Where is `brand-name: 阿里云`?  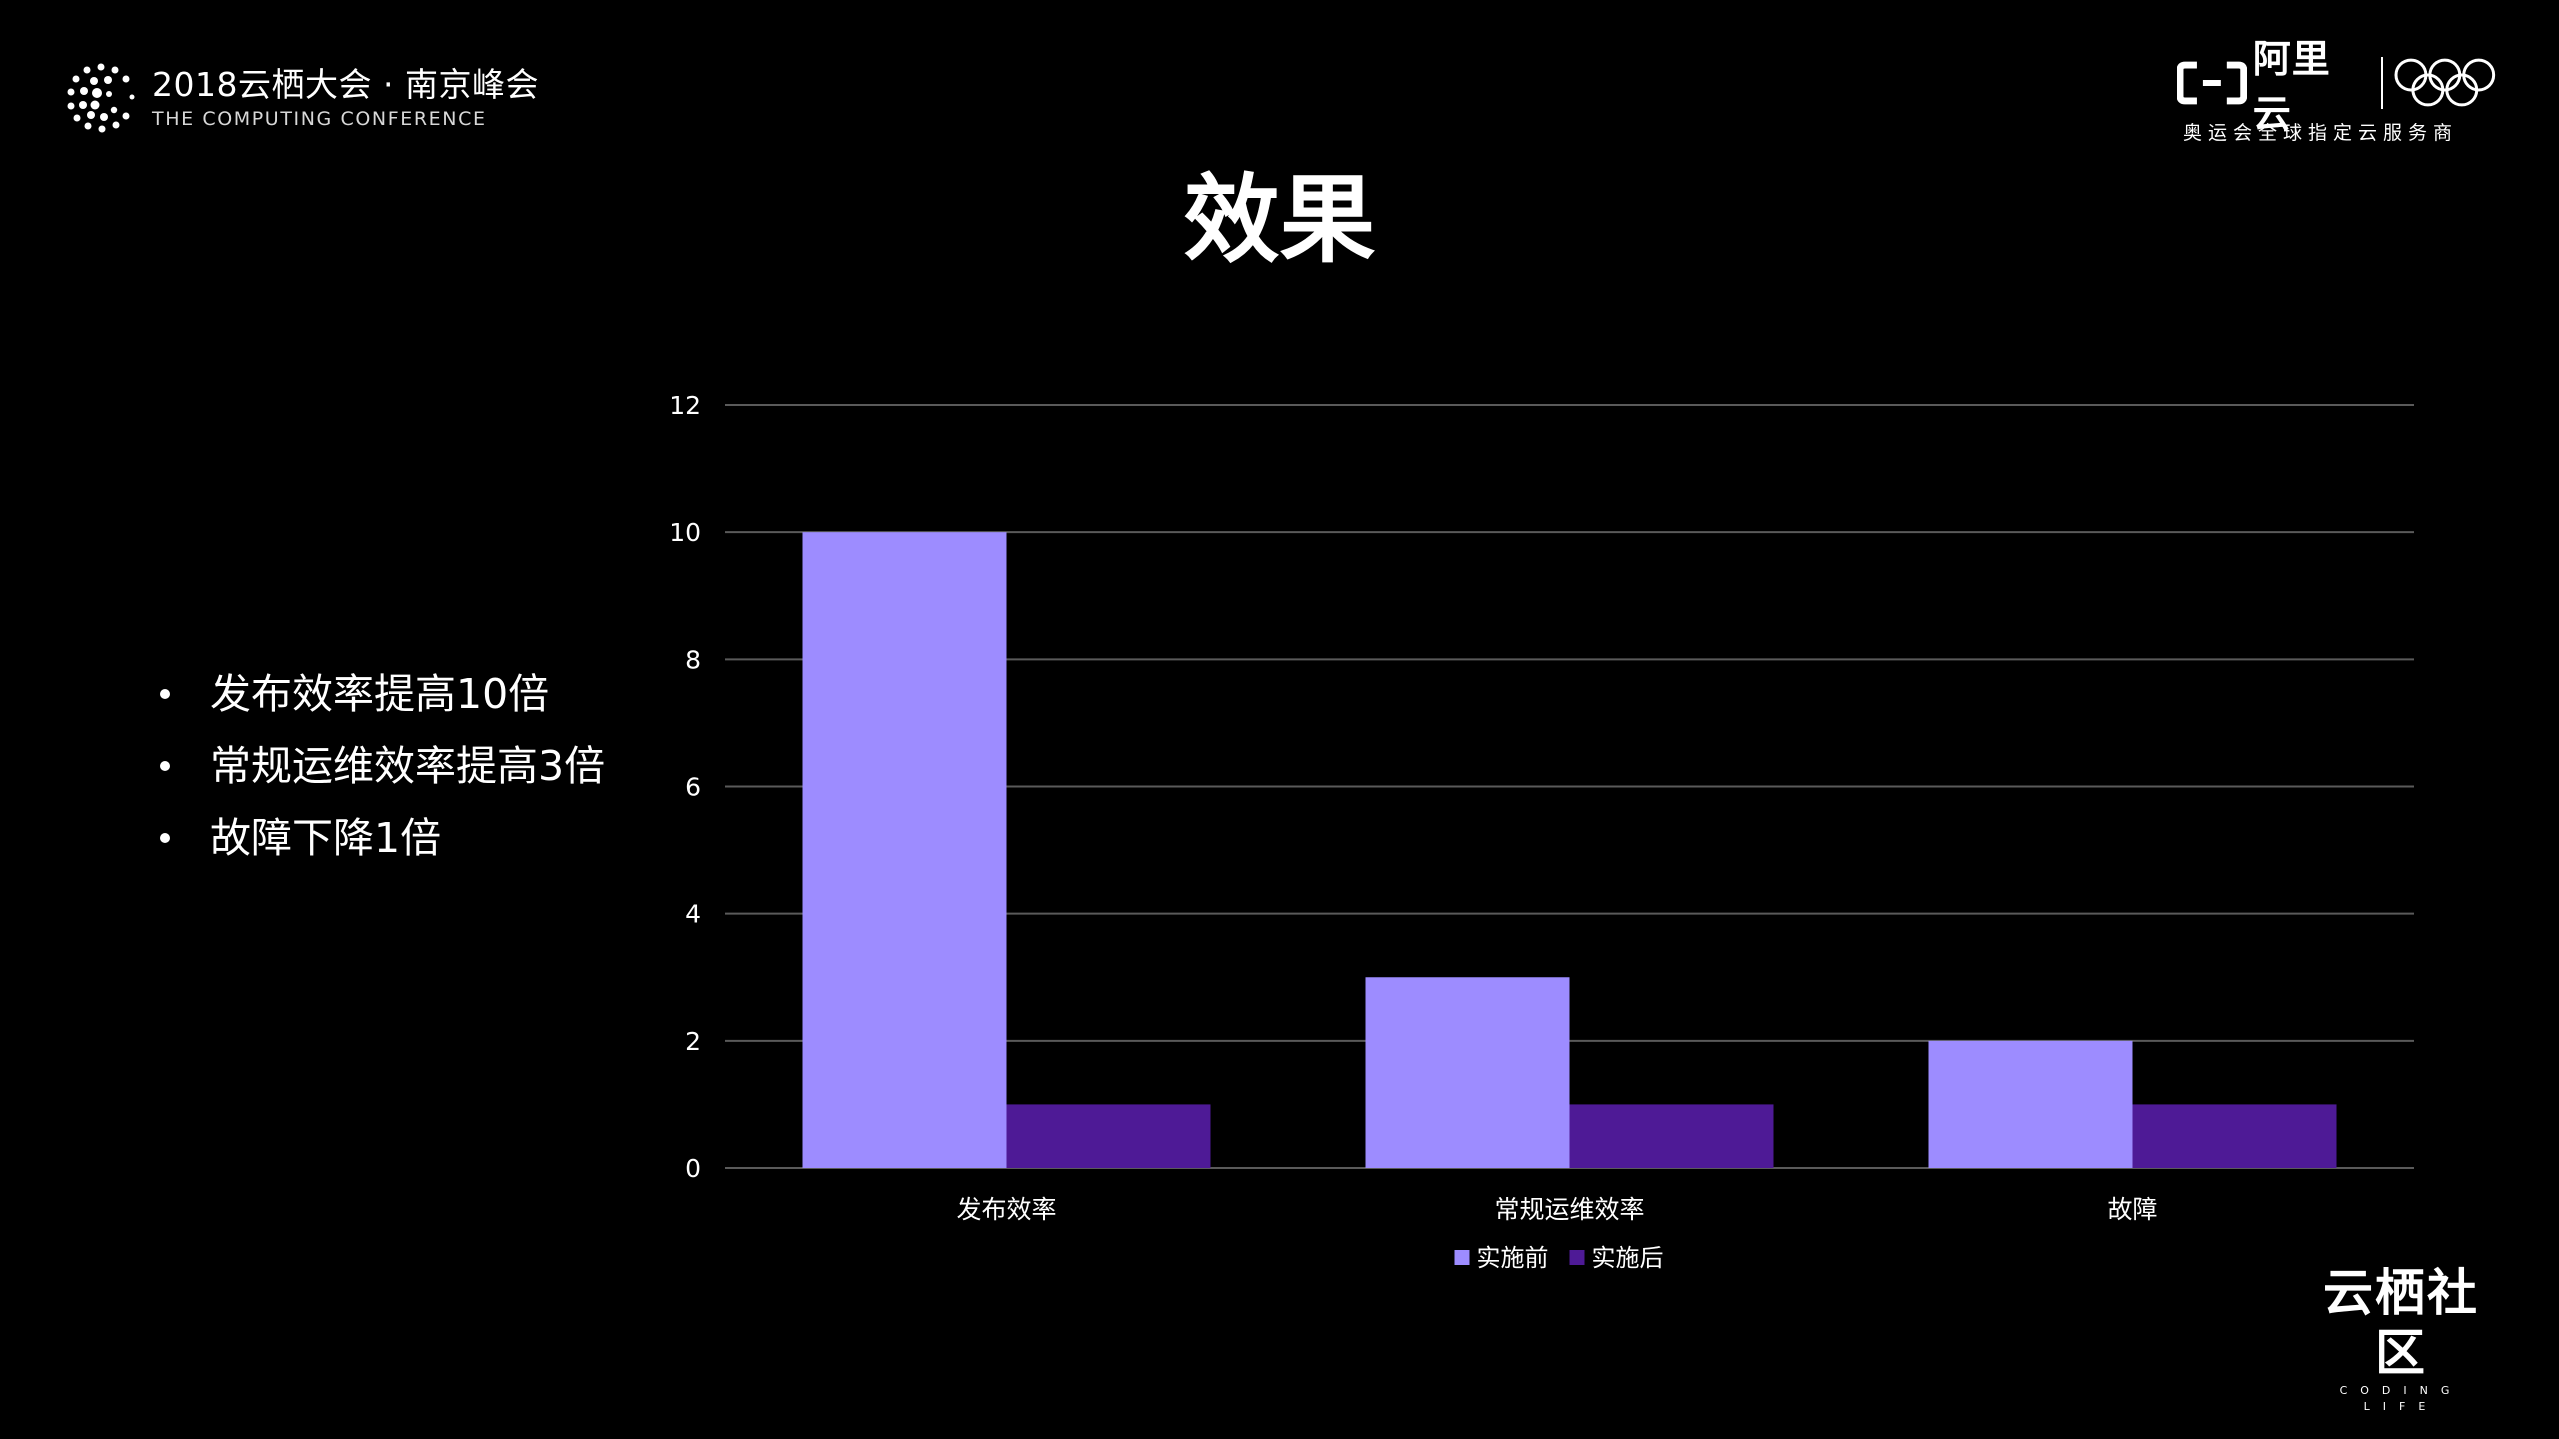
brand-name: 阿里云 is located at coordinates (2291, 86).